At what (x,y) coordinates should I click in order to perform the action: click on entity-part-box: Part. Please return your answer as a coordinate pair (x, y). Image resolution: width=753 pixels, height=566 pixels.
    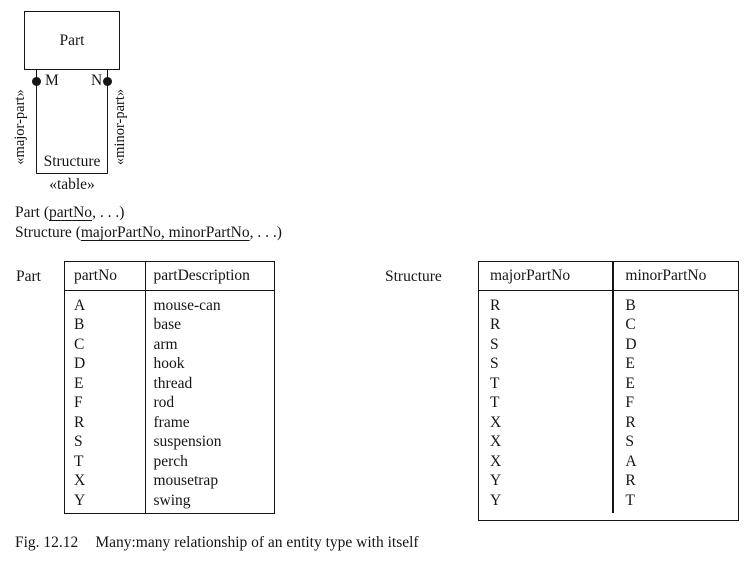
    Looking at the image, I should click on (72, 40).